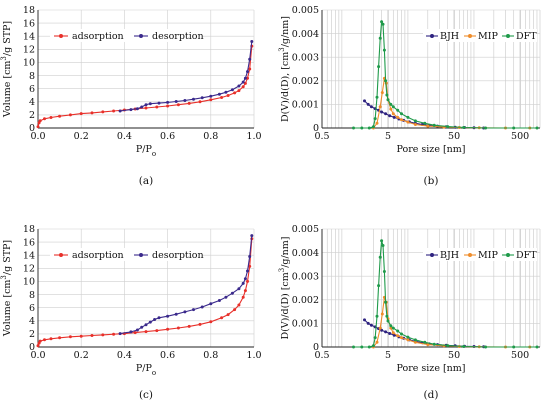 The height and width of the screenshot is (409, 550). I want to click on y-tick-label: 8, so click(32, 76).